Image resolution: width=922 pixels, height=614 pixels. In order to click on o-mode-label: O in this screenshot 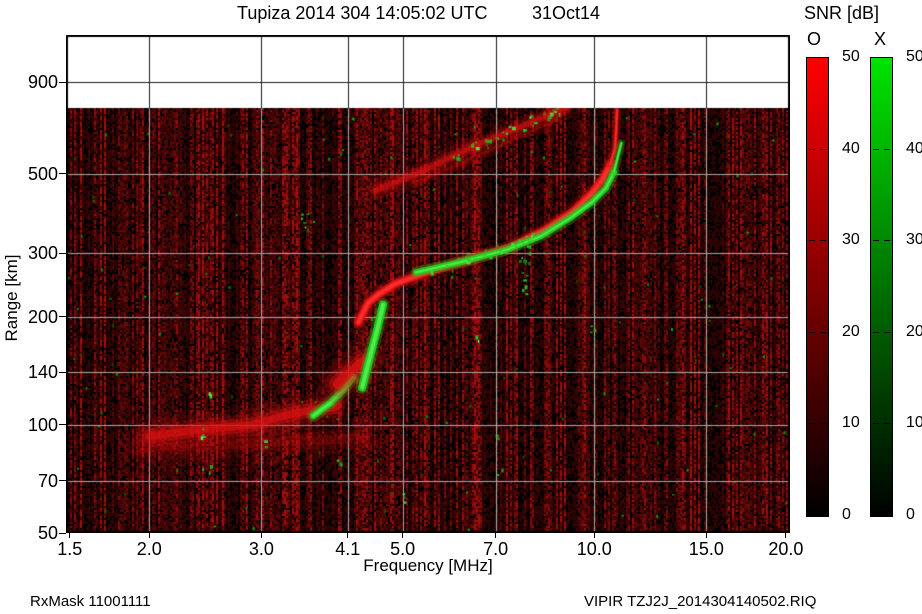, I will do `click(814, 39)`.